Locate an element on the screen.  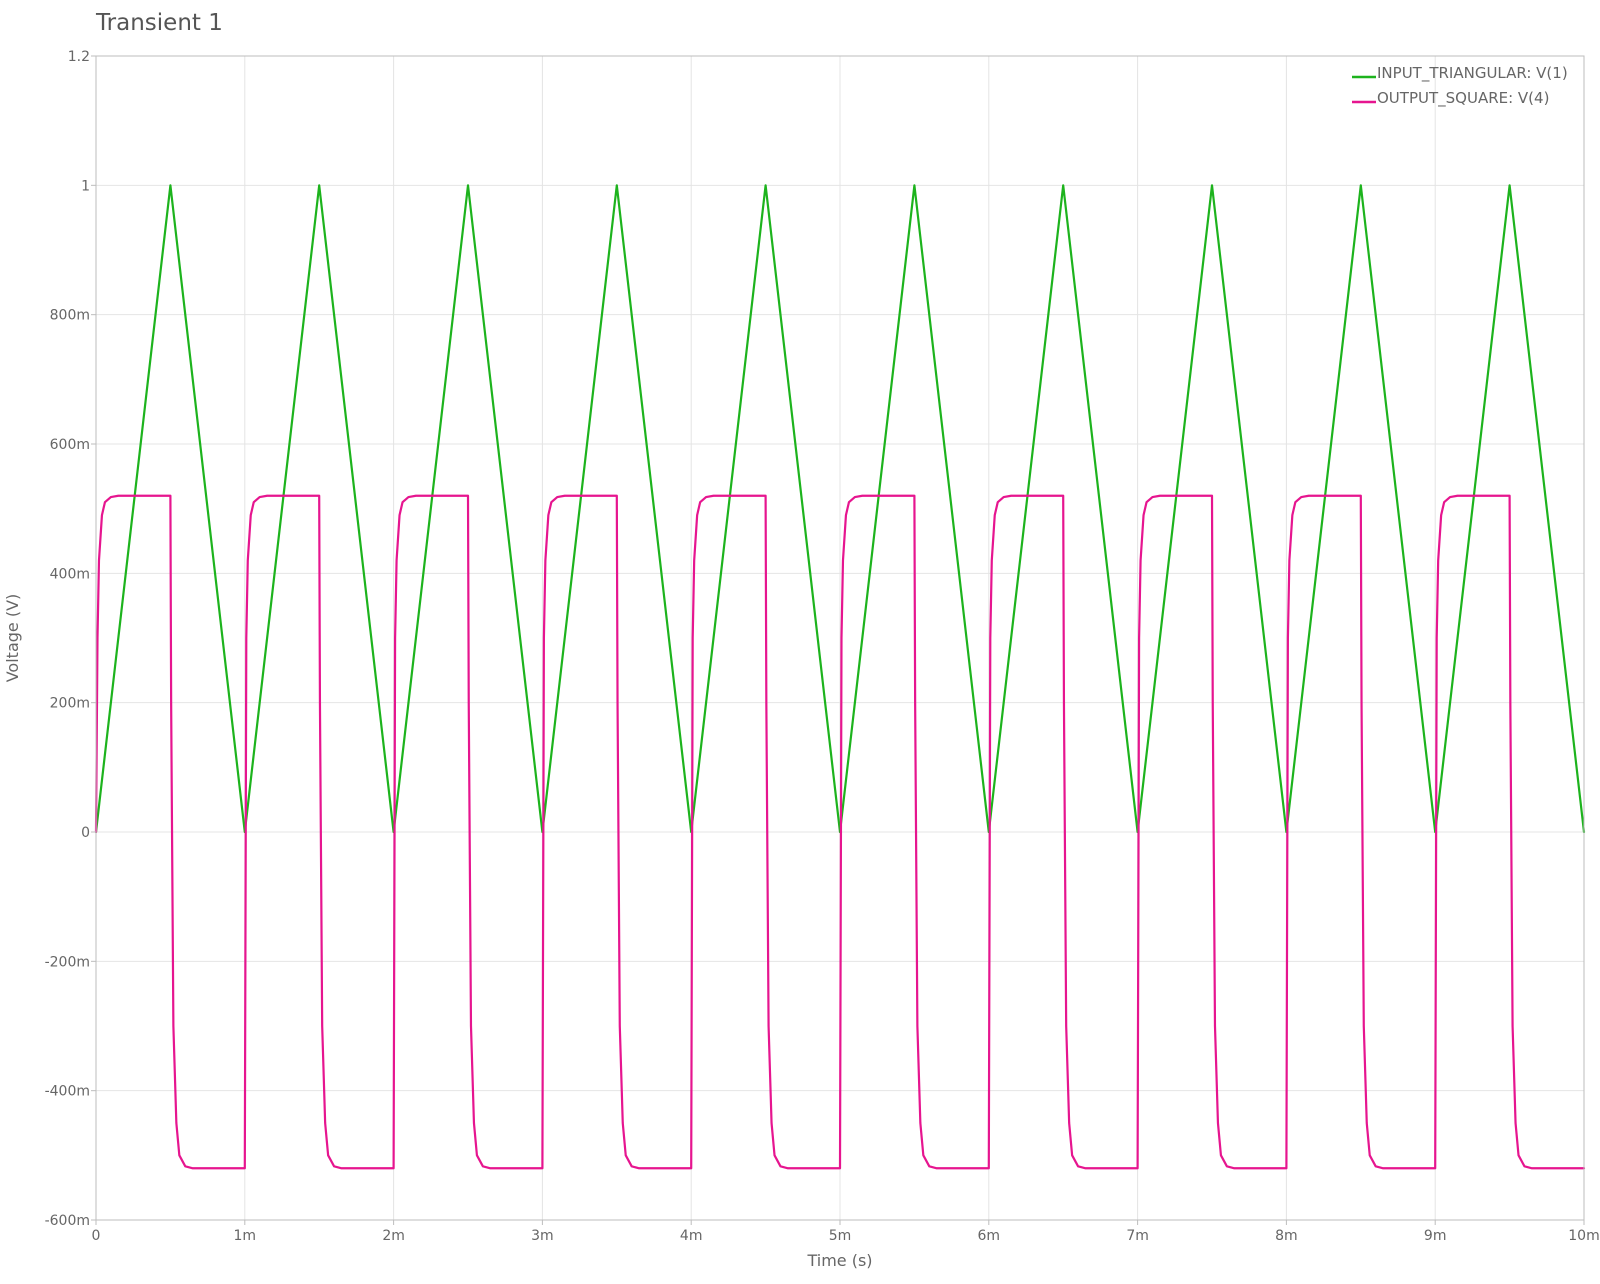
x-tick-label: 5m is located at coordinates (840, 1236).